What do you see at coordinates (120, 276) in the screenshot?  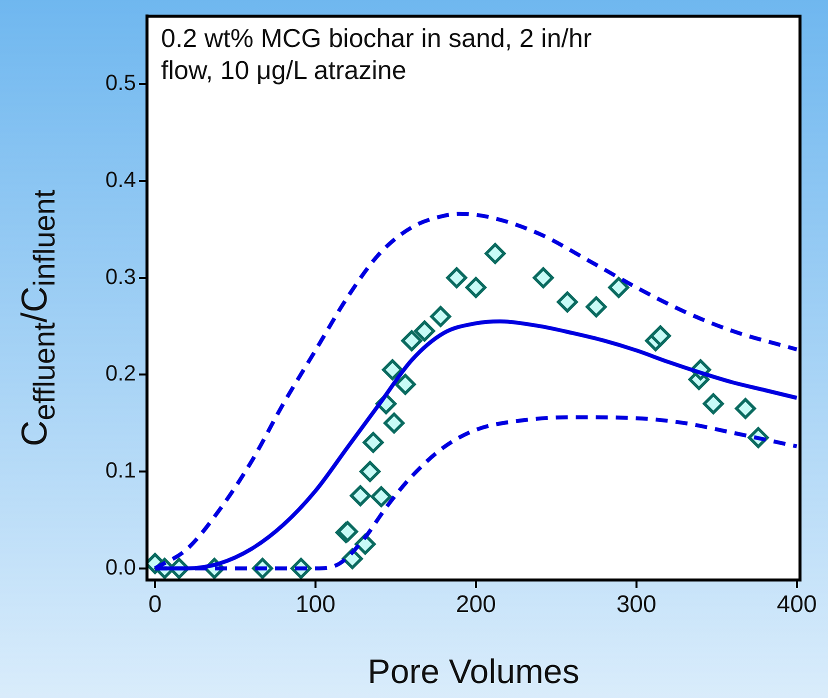 I see `y-tick-label: 0.3` at bounding box center [120, 276].